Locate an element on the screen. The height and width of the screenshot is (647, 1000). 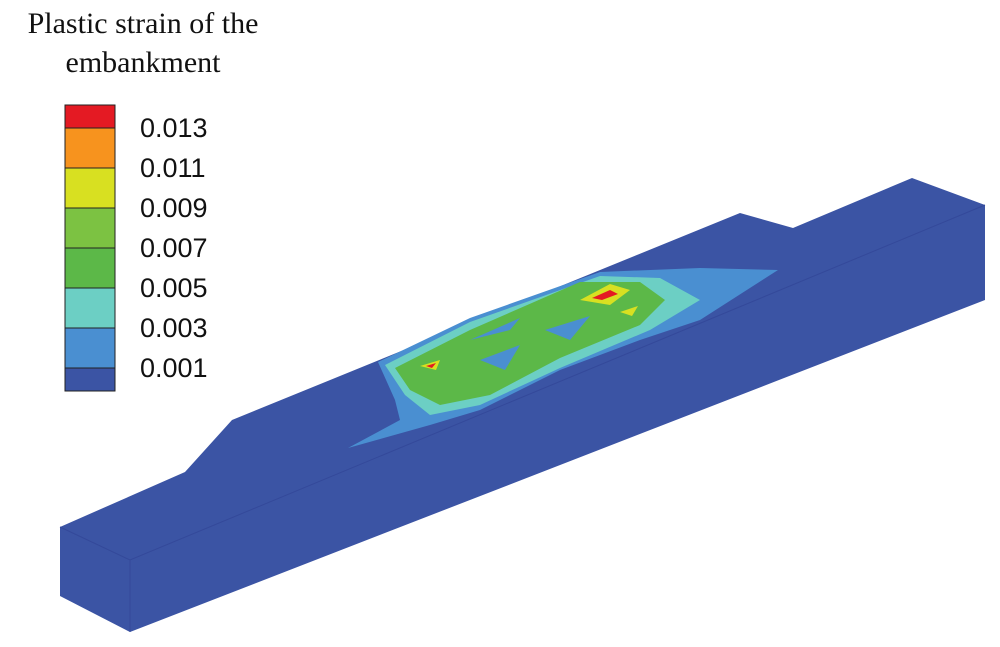
legend-label: 0.005 is located at coordinates (174, 288).